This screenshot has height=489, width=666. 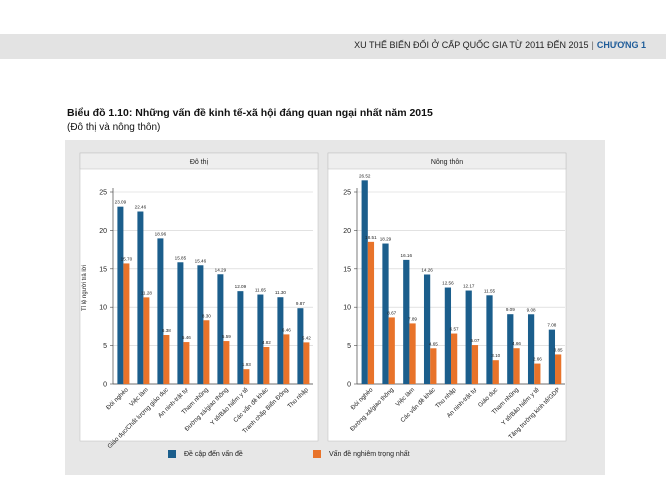 I want to click on panel1-ylabel: Tỉ lệ người trả lời, so click(x=84, y=288).